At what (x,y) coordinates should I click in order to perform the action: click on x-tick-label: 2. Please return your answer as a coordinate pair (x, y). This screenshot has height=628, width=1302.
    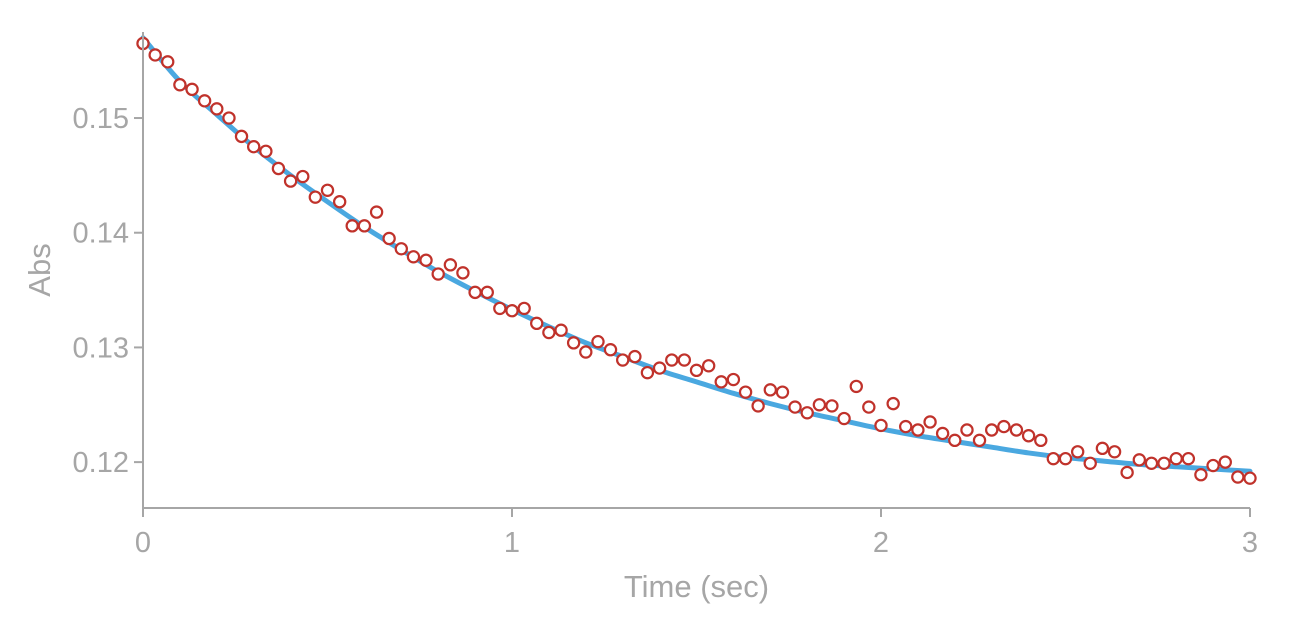
    Looking at the image, I should click on (881, 543).